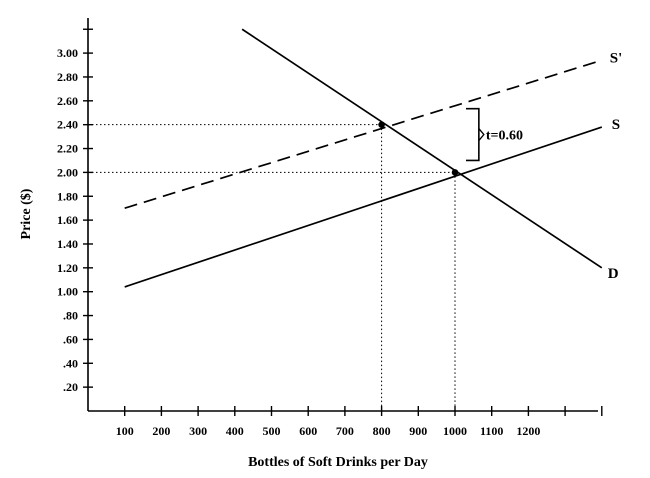 The height and width of the screenshot is (478, 650). What do you see at coordinates (70, 339) in the screenshot?
I see `y-tick-label: .60` at bounding box center [70, 339].